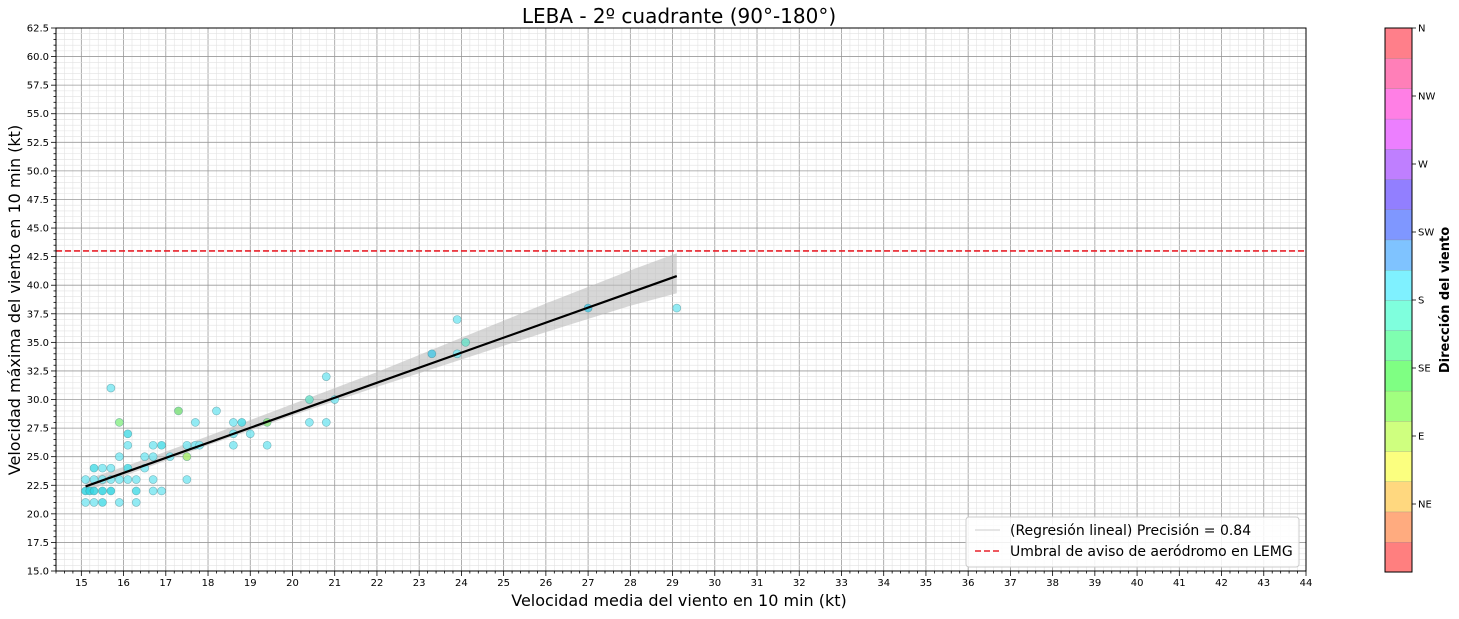 The height and width of the screenshot is (619, 1459). What do you see at coordinates (81, 583) in the screenshot?
I see `x-tick-label: 15` at bounding box center [81, 583].